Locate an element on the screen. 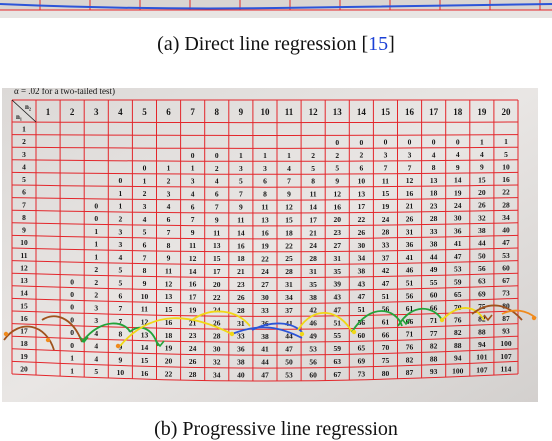 The width and height of the screenshot is (552, 441). regression-point is located at coordinates (302, 334).